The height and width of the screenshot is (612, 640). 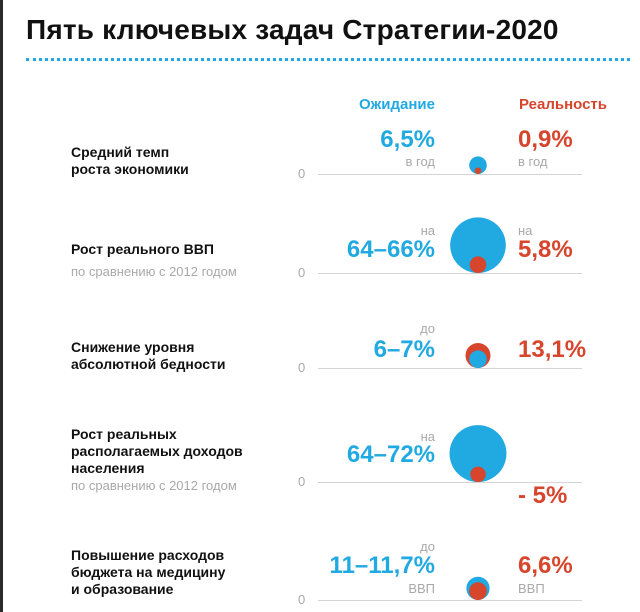 What do you see at coordinates (157, 451) in the screenshot?
I see `task-label-line: располагаемых доходов` at bounding box center [157, 451].